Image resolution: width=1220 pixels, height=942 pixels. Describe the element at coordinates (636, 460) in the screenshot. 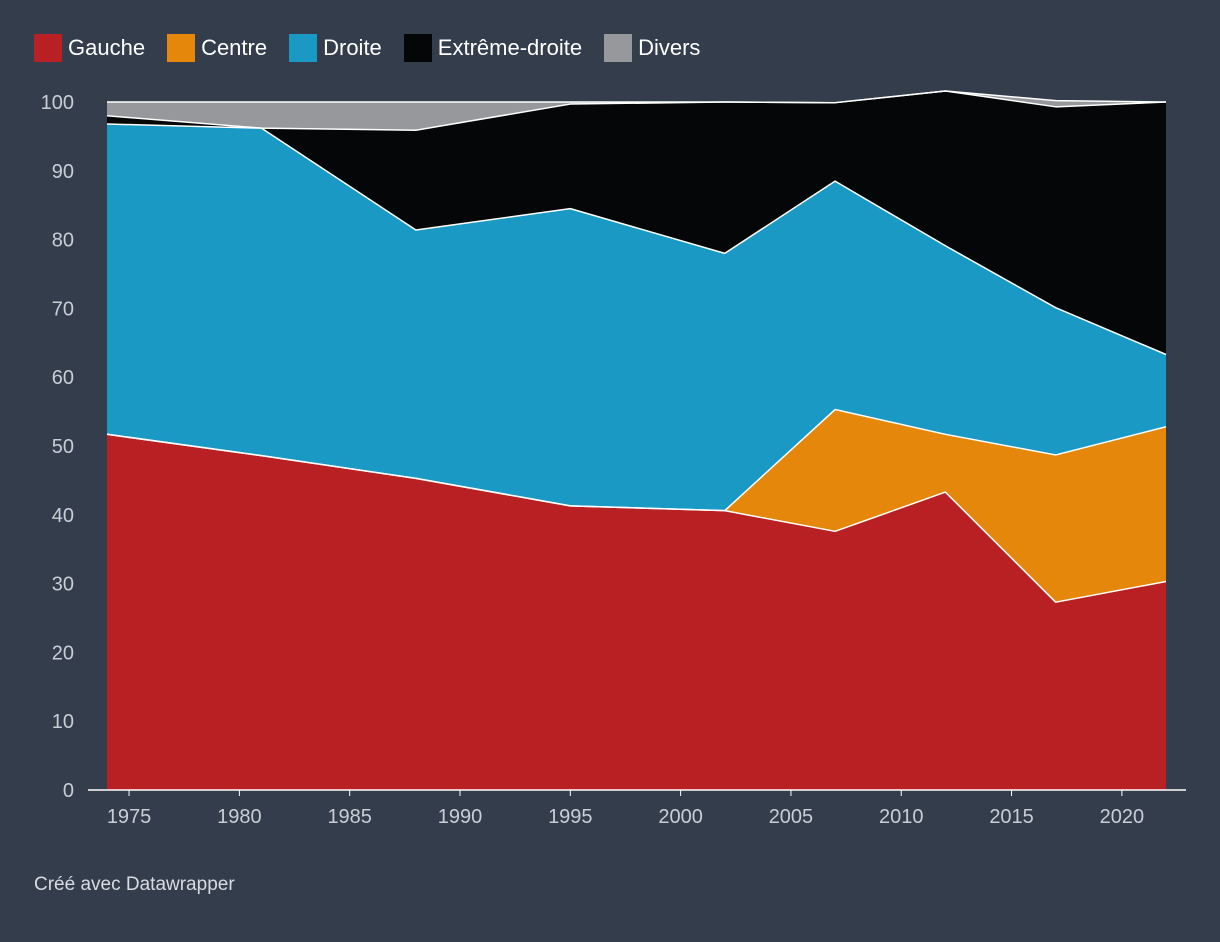

I see `boundary-line-centre` at that location.